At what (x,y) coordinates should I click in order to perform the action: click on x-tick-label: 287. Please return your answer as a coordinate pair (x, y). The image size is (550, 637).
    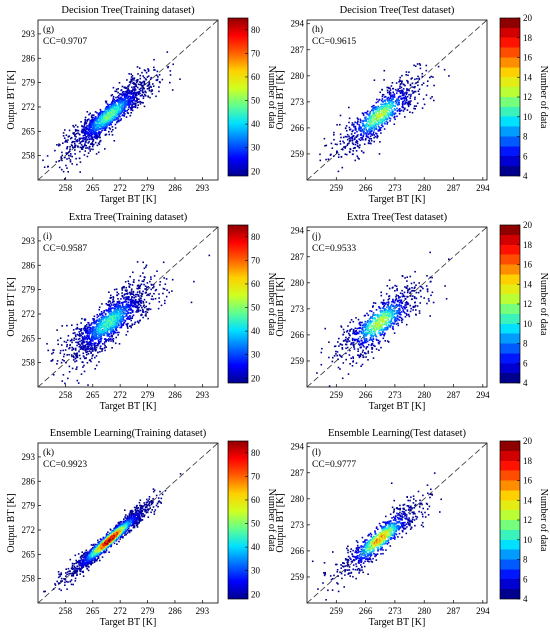
    Looking at the image, I should click on (454, 395).